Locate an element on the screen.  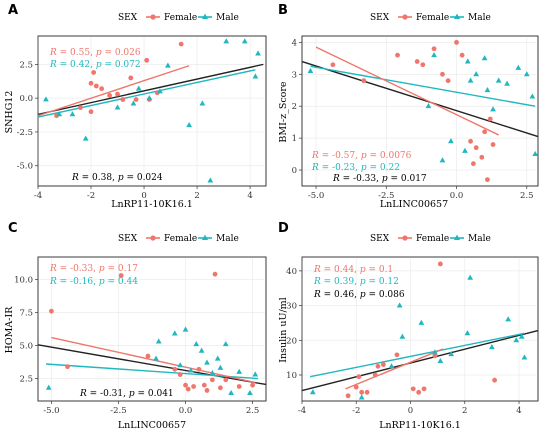
y-tick-label: 0 is located at coordinates (294, 171).